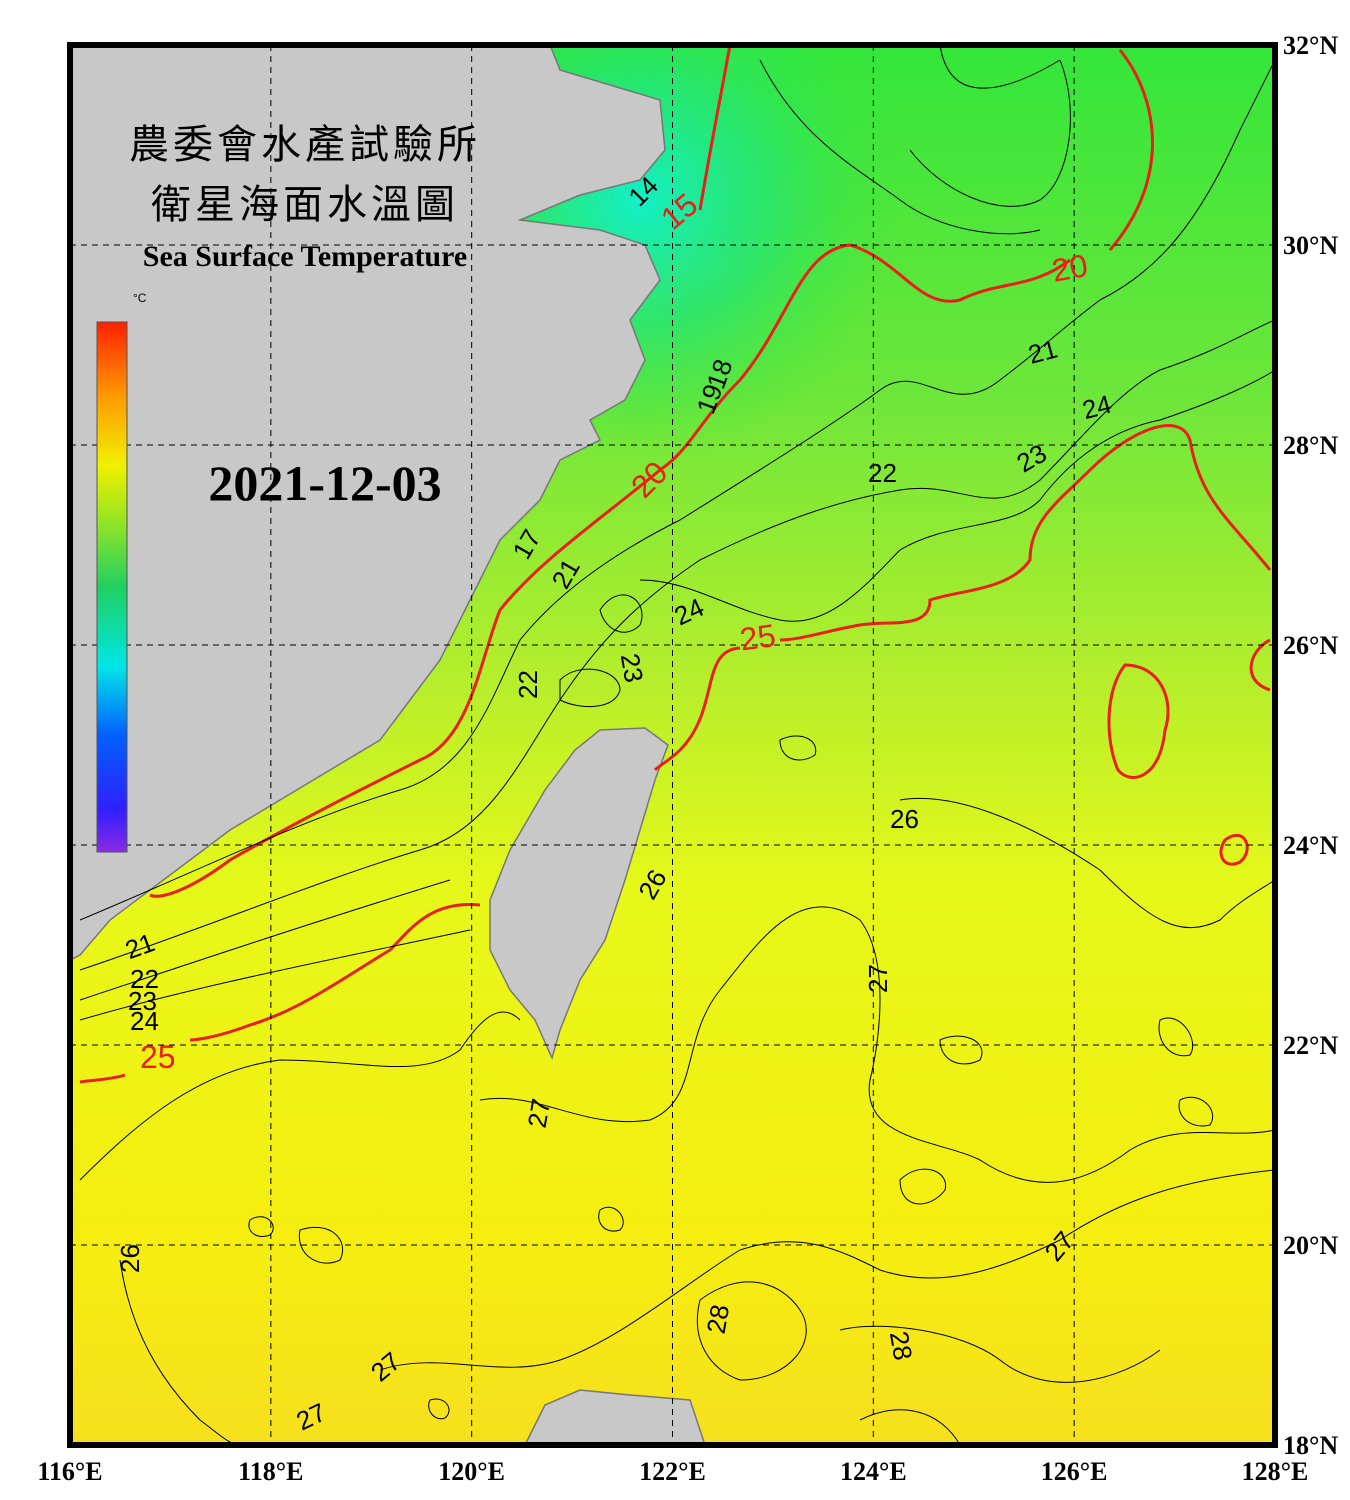 This screenshot has height=1500, width=1350. Describe the element at coordinates (69, 1471) in the screenshot. I see `lon-label: 116°E` at that location.